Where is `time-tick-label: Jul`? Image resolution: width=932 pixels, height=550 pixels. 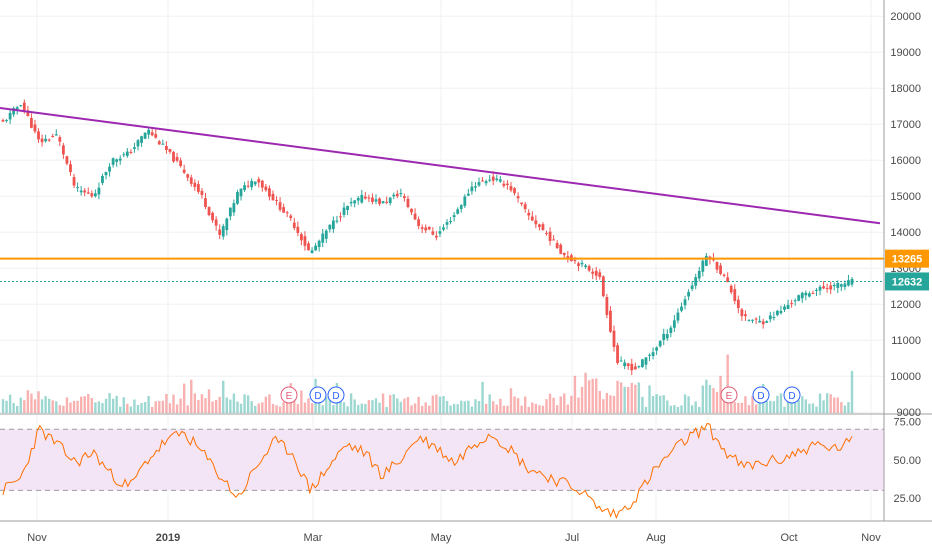 time-tick-label: Jul is located at coordinates (572, 538).